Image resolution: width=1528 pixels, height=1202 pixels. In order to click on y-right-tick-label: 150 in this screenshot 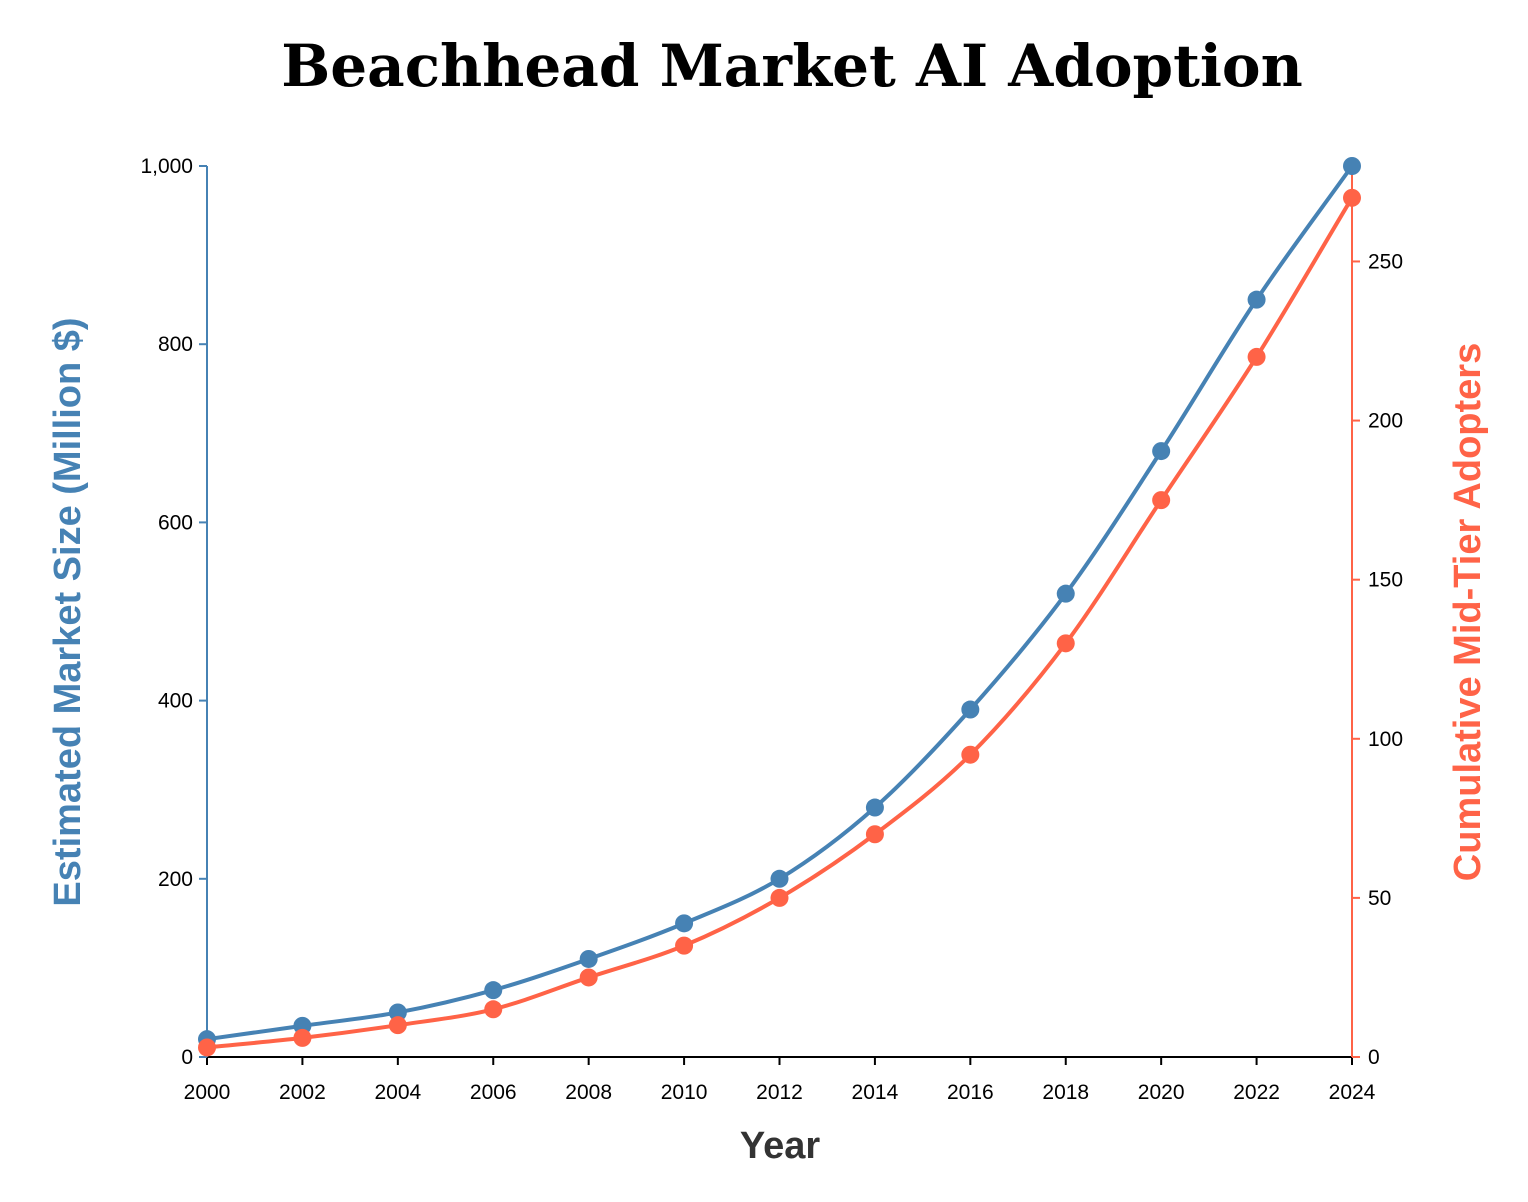, I will do `click(1385, 580)`.